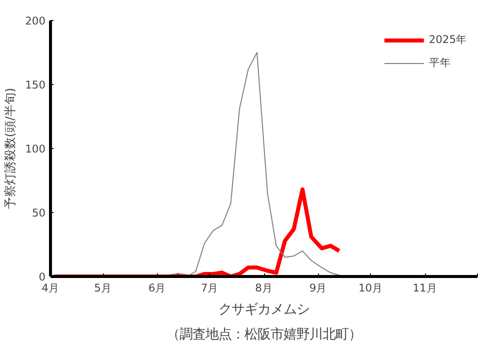  Describe the element at coordinates (371, 288) in the screenshot. I see `x-tick-label: 10月` at that location.